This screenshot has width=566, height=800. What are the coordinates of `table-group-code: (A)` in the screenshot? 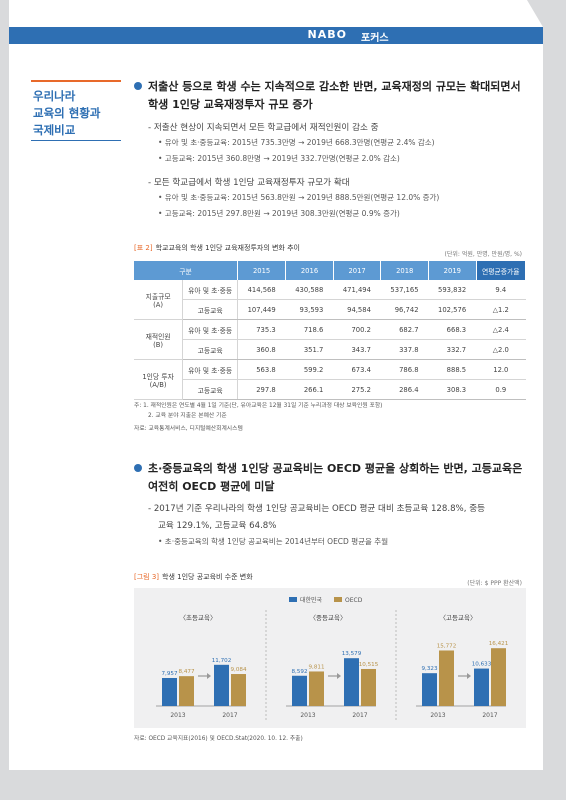 It's located at (158, 304).